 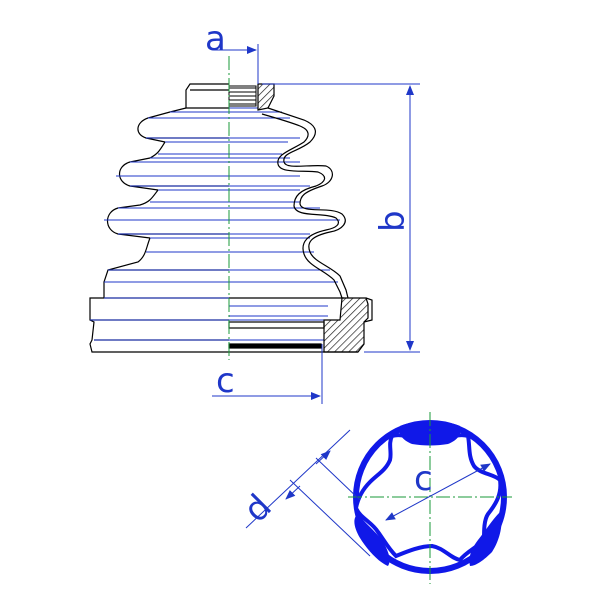 What do you see at coordinates (393, 221) in the screenshot?
I see `label-b: b` at bounding box center [393, 221].